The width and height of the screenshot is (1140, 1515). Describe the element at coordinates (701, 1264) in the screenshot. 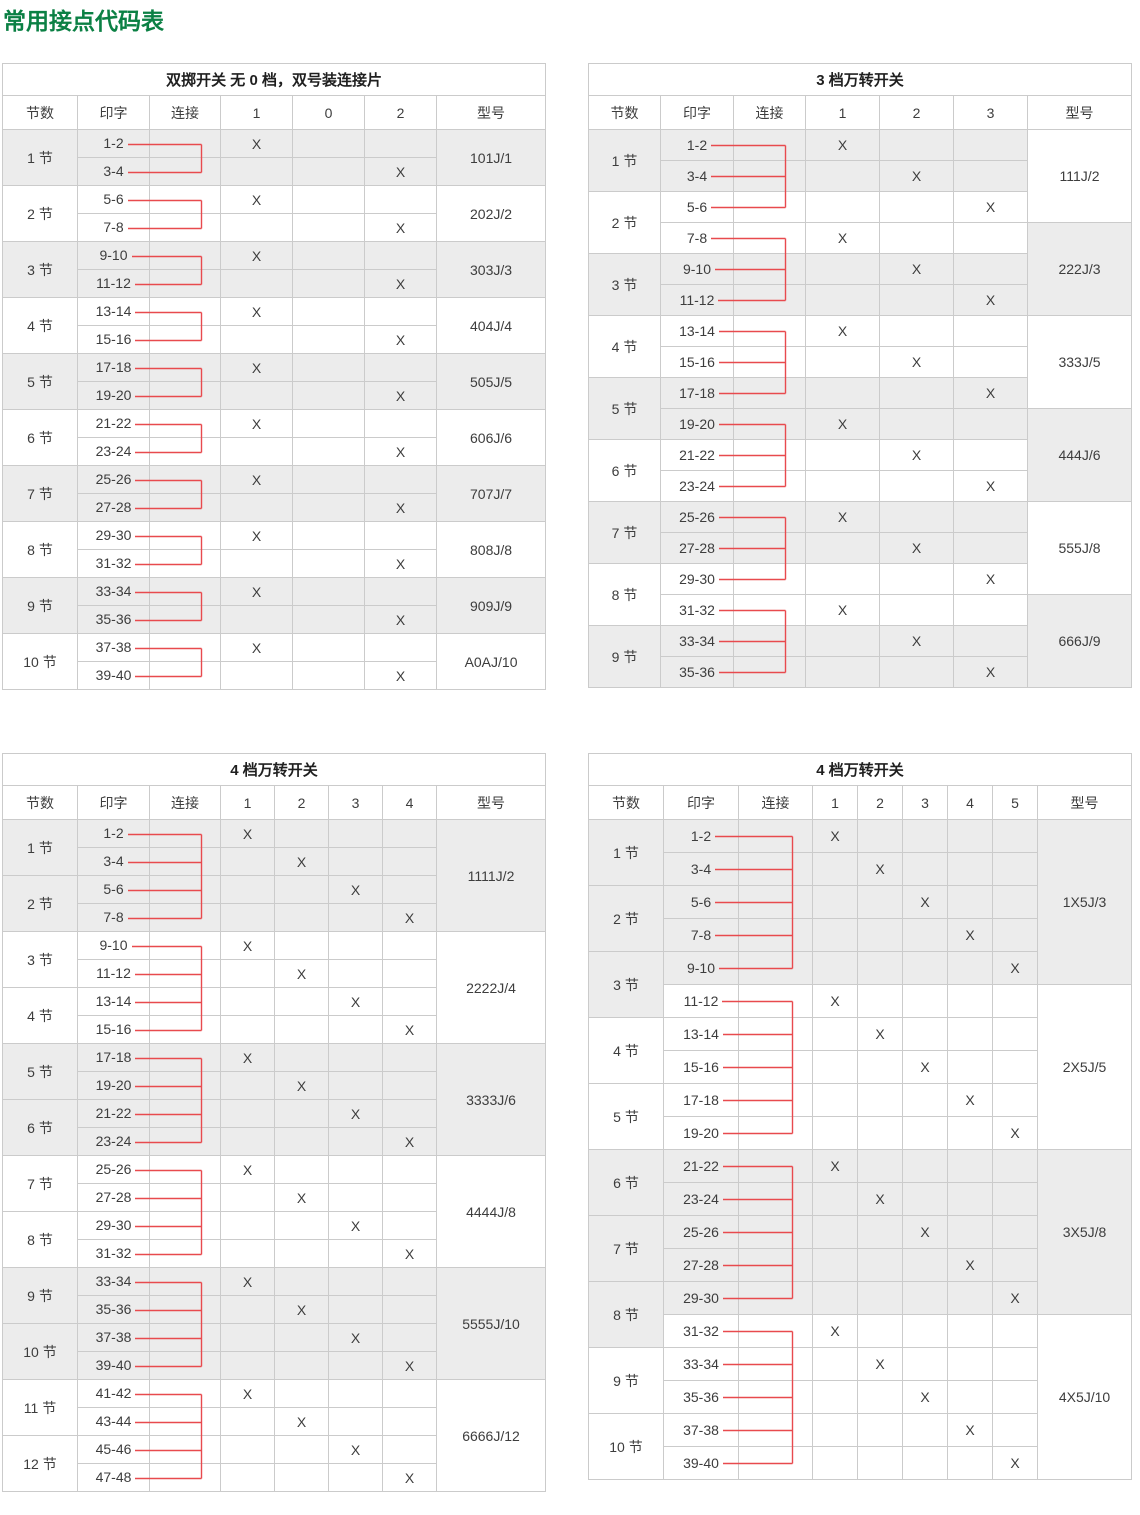

I see `print-label: 27-28` at that location.